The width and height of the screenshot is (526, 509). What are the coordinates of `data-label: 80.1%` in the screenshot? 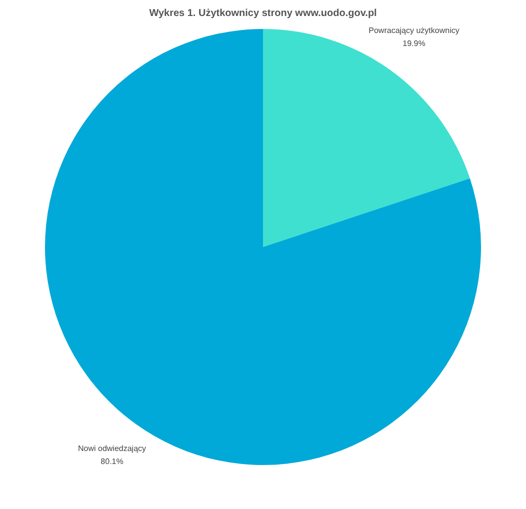 It's located at (112, 461).